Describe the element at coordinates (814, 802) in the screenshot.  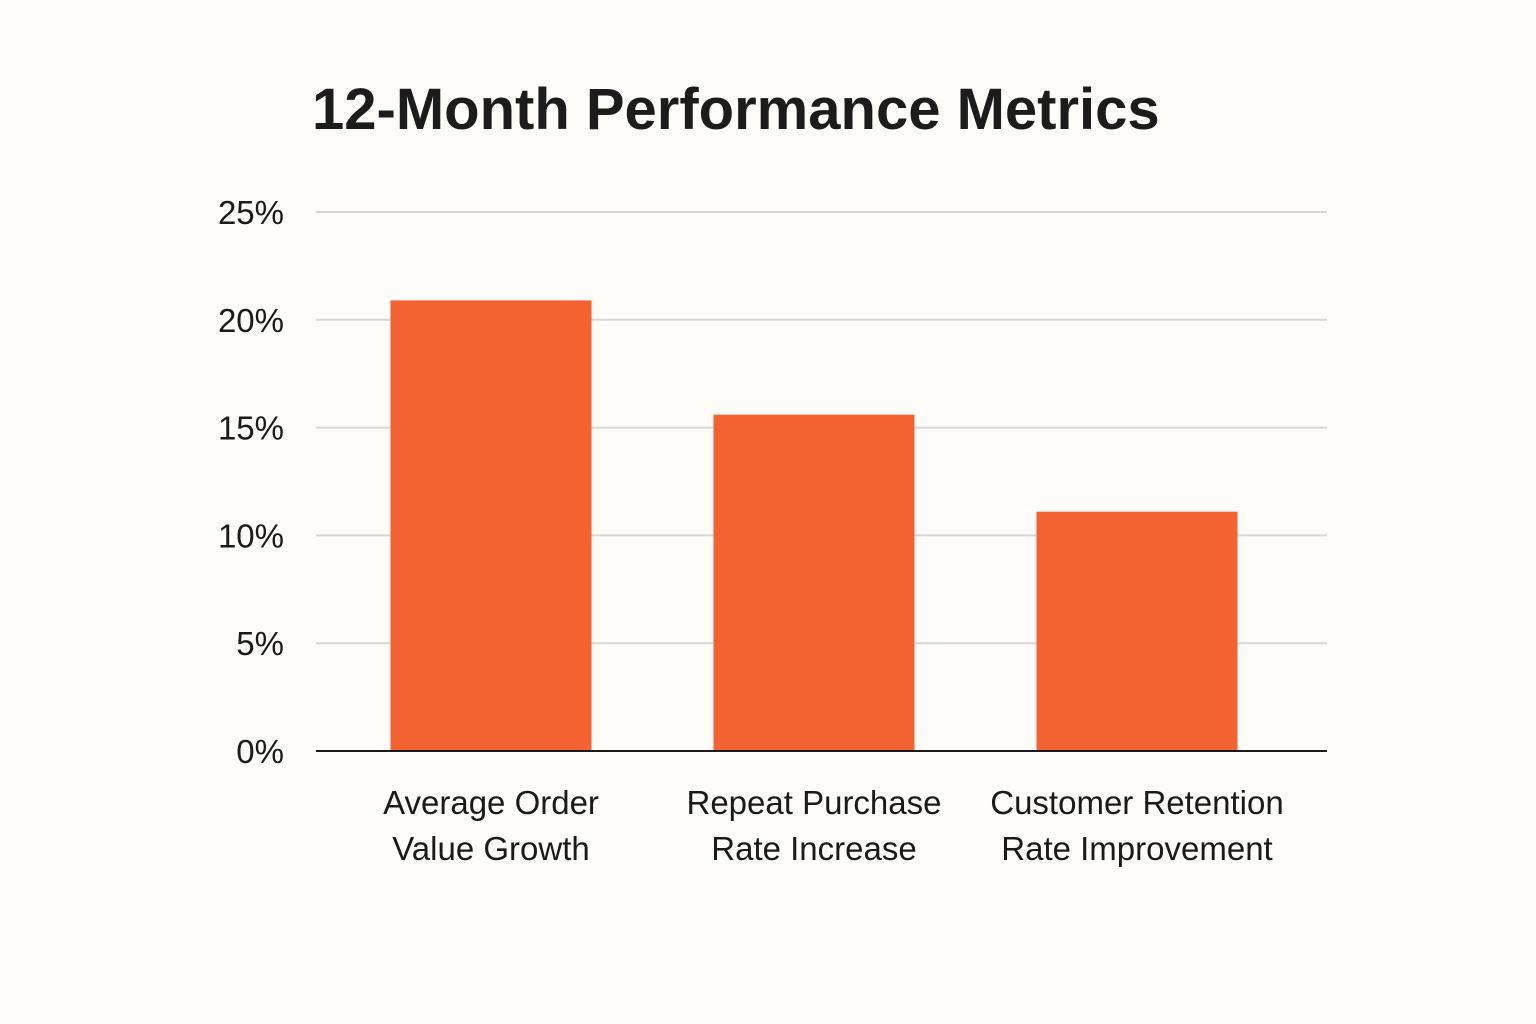
I see `x-category-label-line: Repeat Purchase` at that location.